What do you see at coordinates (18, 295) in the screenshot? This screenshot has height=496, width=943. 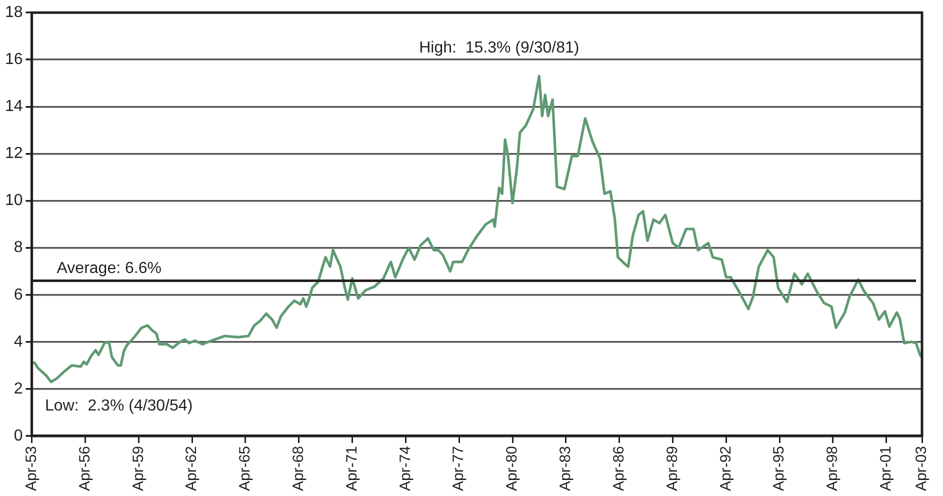 I see `y-tick-label: 6` at bounding box center [18, 295].